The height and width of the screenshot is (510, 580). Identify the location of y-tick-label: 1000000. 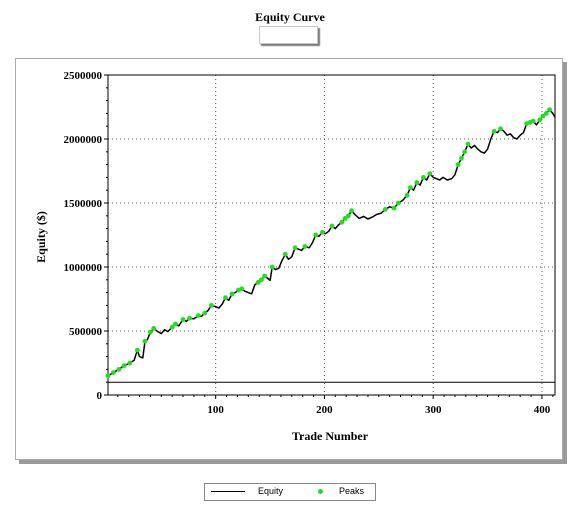
(83, 268).